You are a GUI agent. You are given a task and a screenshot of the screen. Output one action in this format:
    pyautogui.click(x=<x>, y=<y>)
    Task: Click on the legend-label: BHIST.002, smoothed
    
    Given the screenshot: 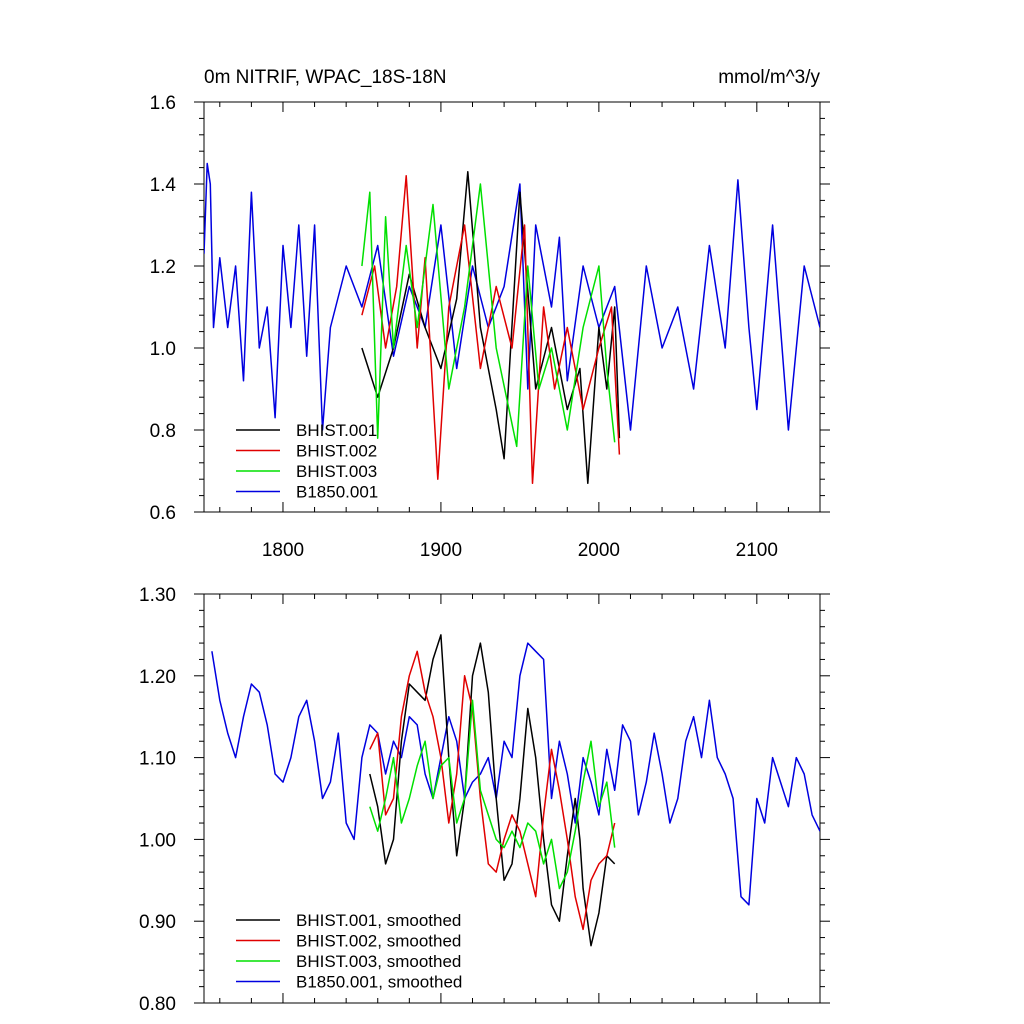 What is the action you would take?
    pyautogui.click(x=378, y=941)
    